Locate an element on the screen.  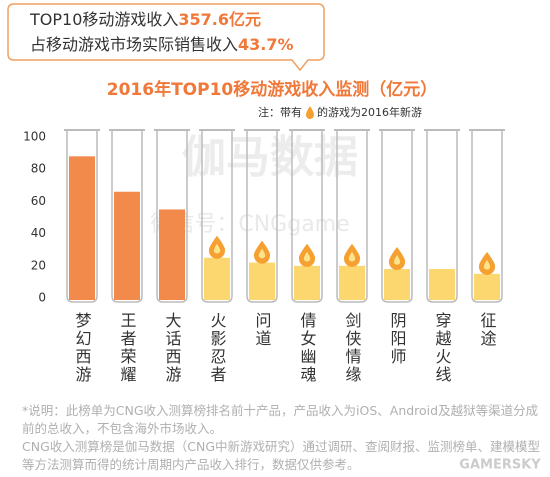
callout-text: 占移动游戏市场实际销售收入43.7% is located at coordinates (162, 44).